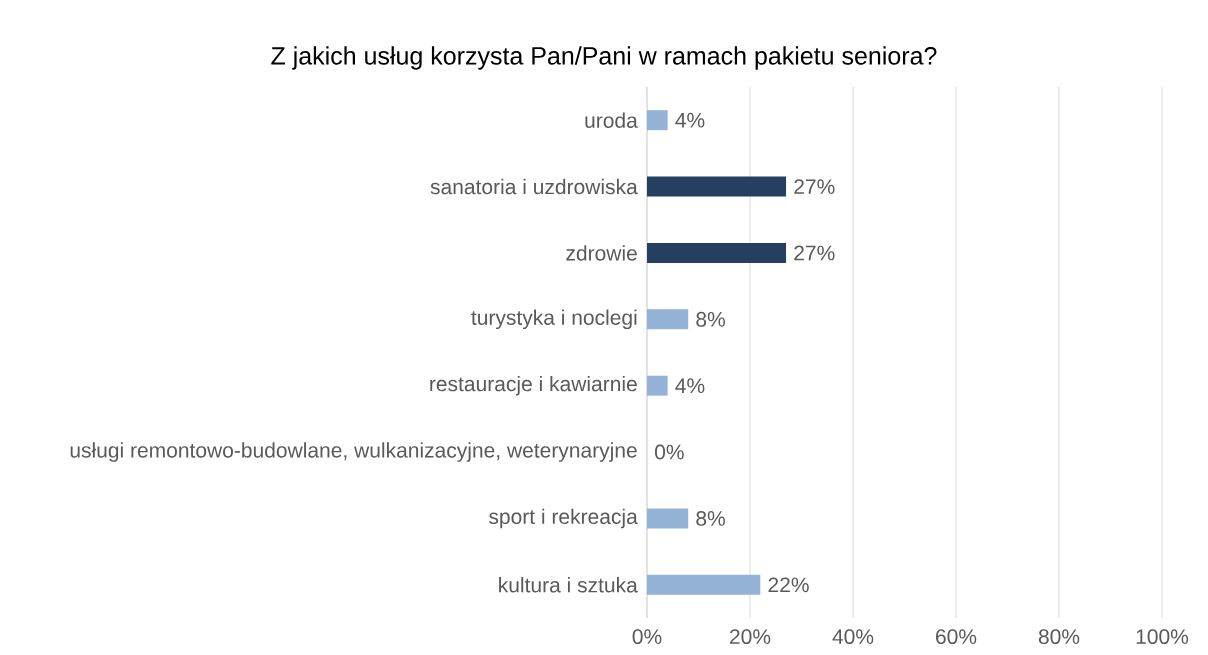 The width and height of the screenshot is (1208, 655). What do you see at coordinates (533, 385) in the screenshot?
I see `y-tick-label: restauracje i kawiarnie` at bounding box center [533, 385].